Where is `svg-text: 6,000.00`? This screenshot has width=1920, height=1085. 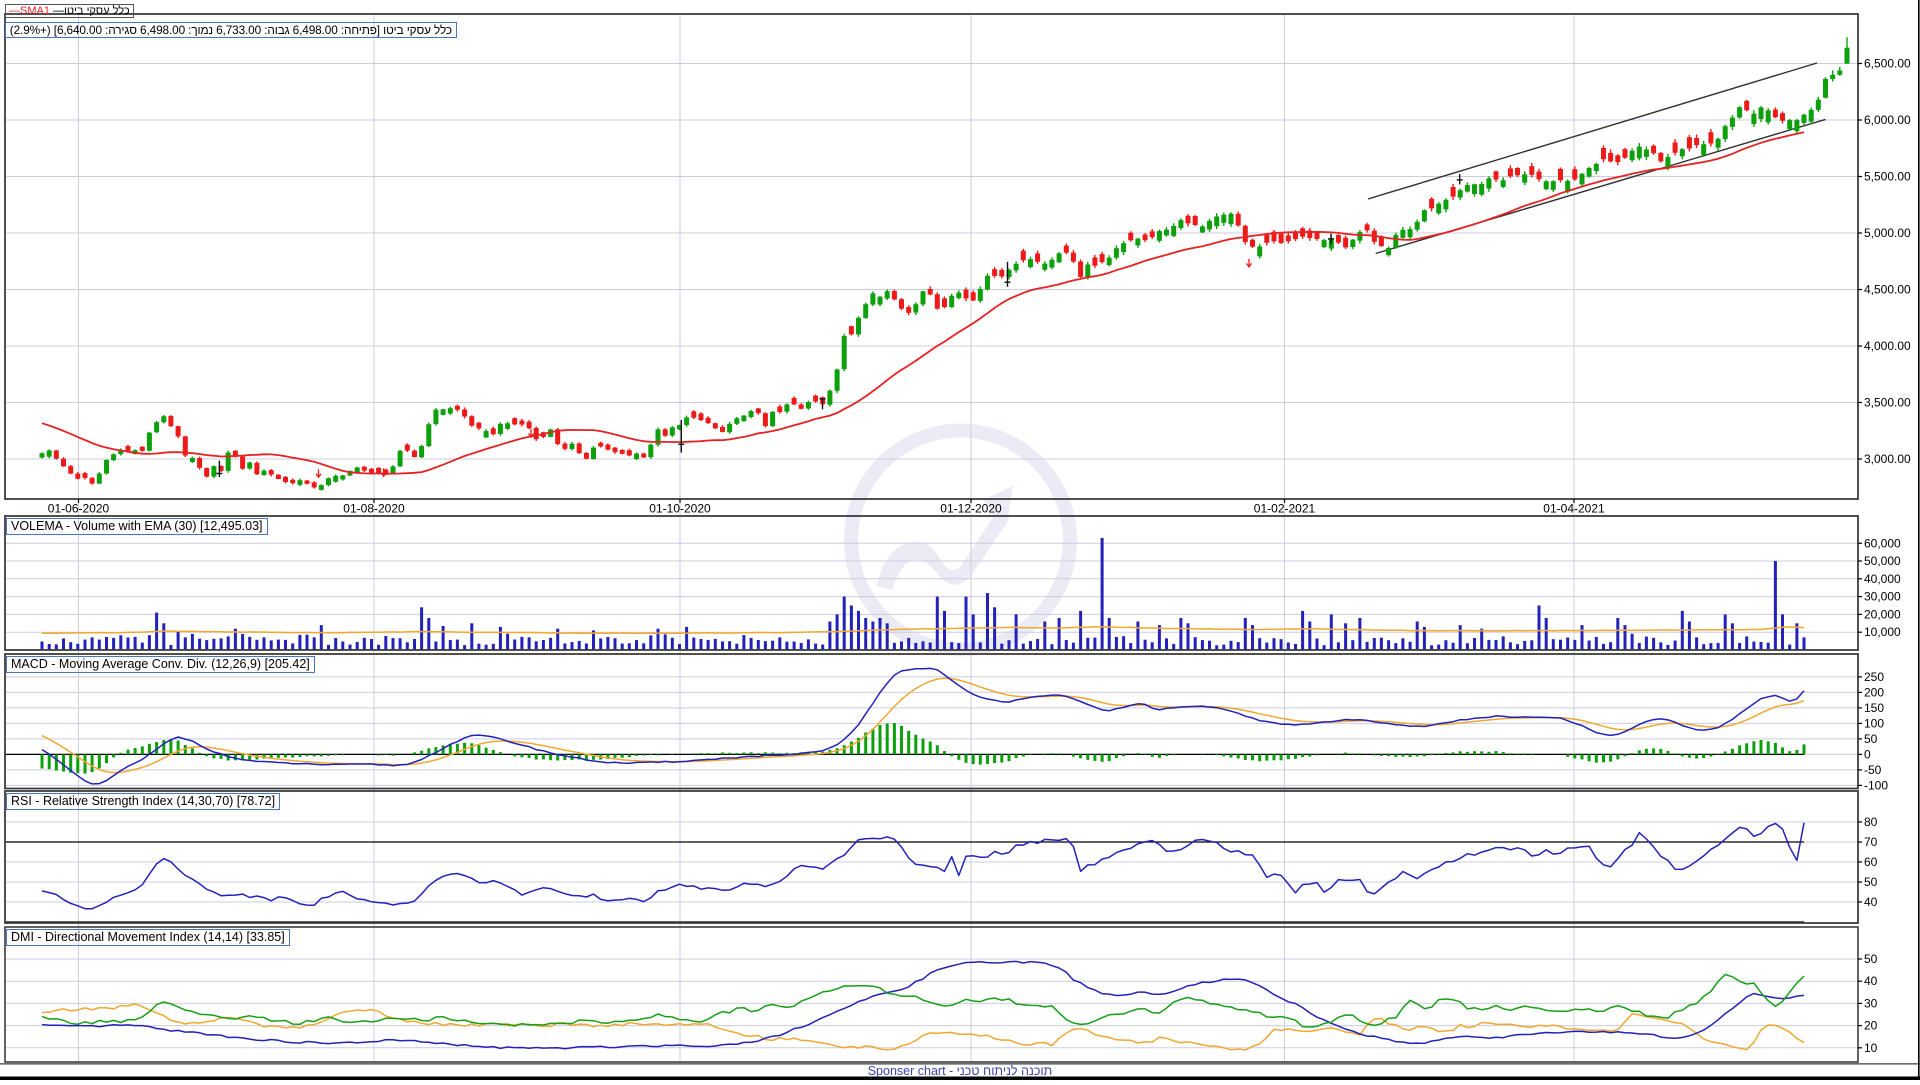 svg-text: 6,000.00 is located at coordinates (1887, 120).